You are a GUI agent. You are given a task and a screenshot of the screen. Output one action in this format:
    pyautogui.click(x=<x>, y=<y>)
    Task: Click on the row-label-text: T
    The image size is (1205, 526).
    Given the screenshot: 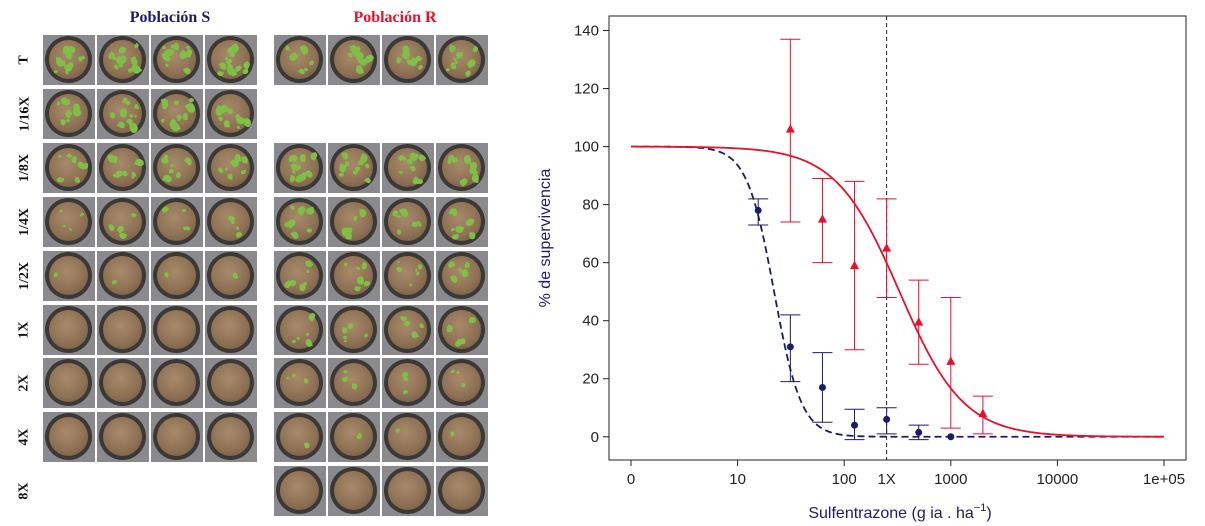 What is the action you would take?
    pyautogui.click(x=24, y=60)
    